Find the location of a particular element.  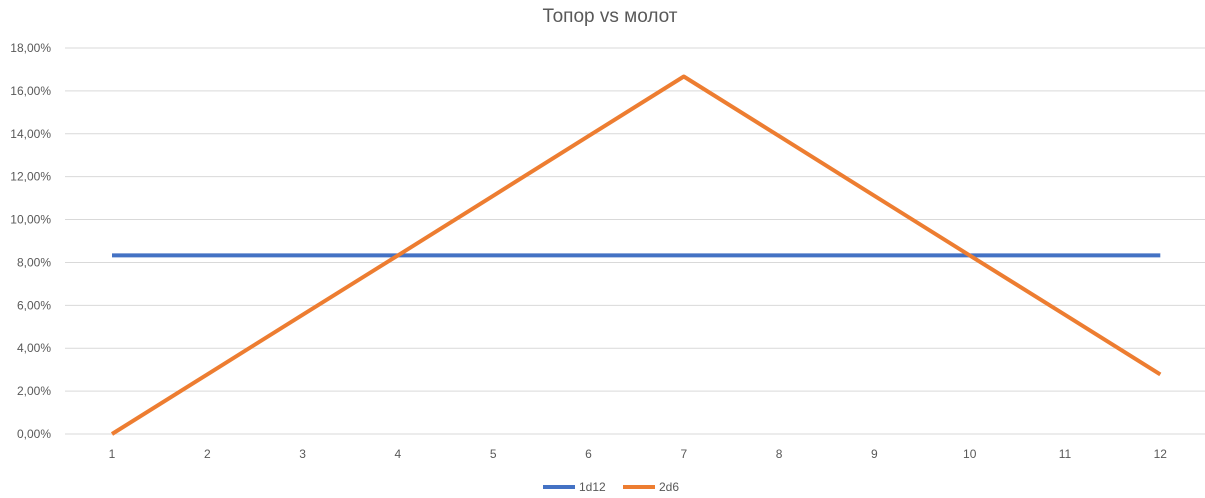

x-tick-label: 10 is located at coordinates (970, 454).